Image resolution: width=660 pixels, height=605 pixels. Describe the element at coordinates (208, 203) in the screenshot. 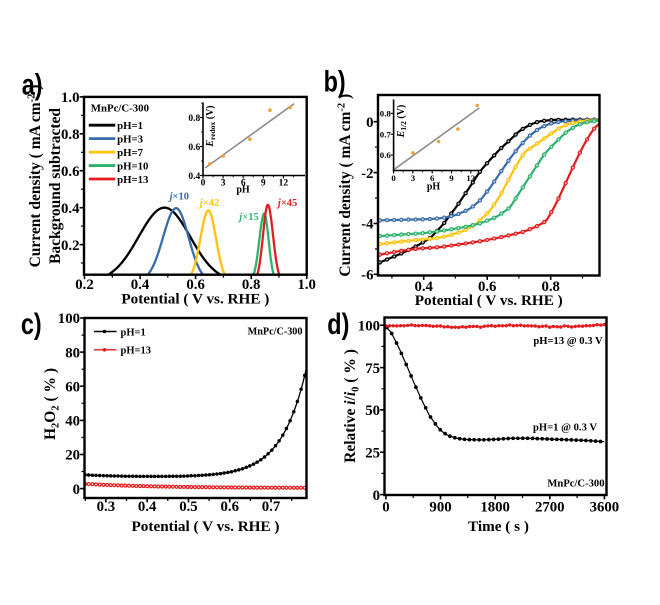

I see `svg-text: j×42` at that location.